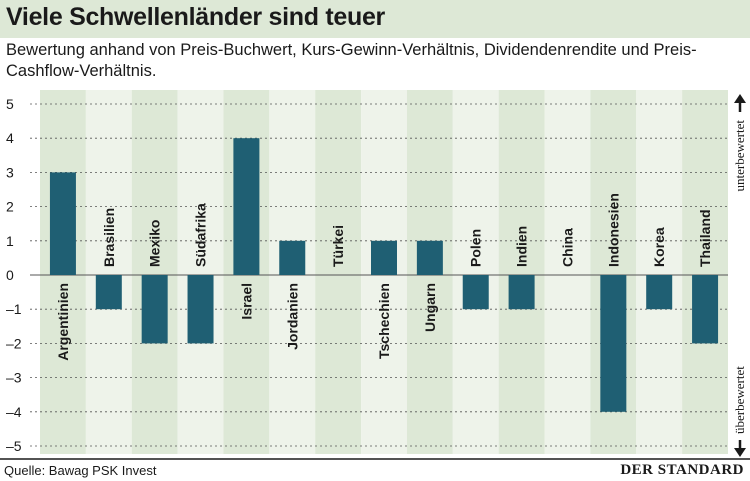  Describe the element at coordinates (740, 452) in the screenshot. I see `arrow-down-icon` at that location.